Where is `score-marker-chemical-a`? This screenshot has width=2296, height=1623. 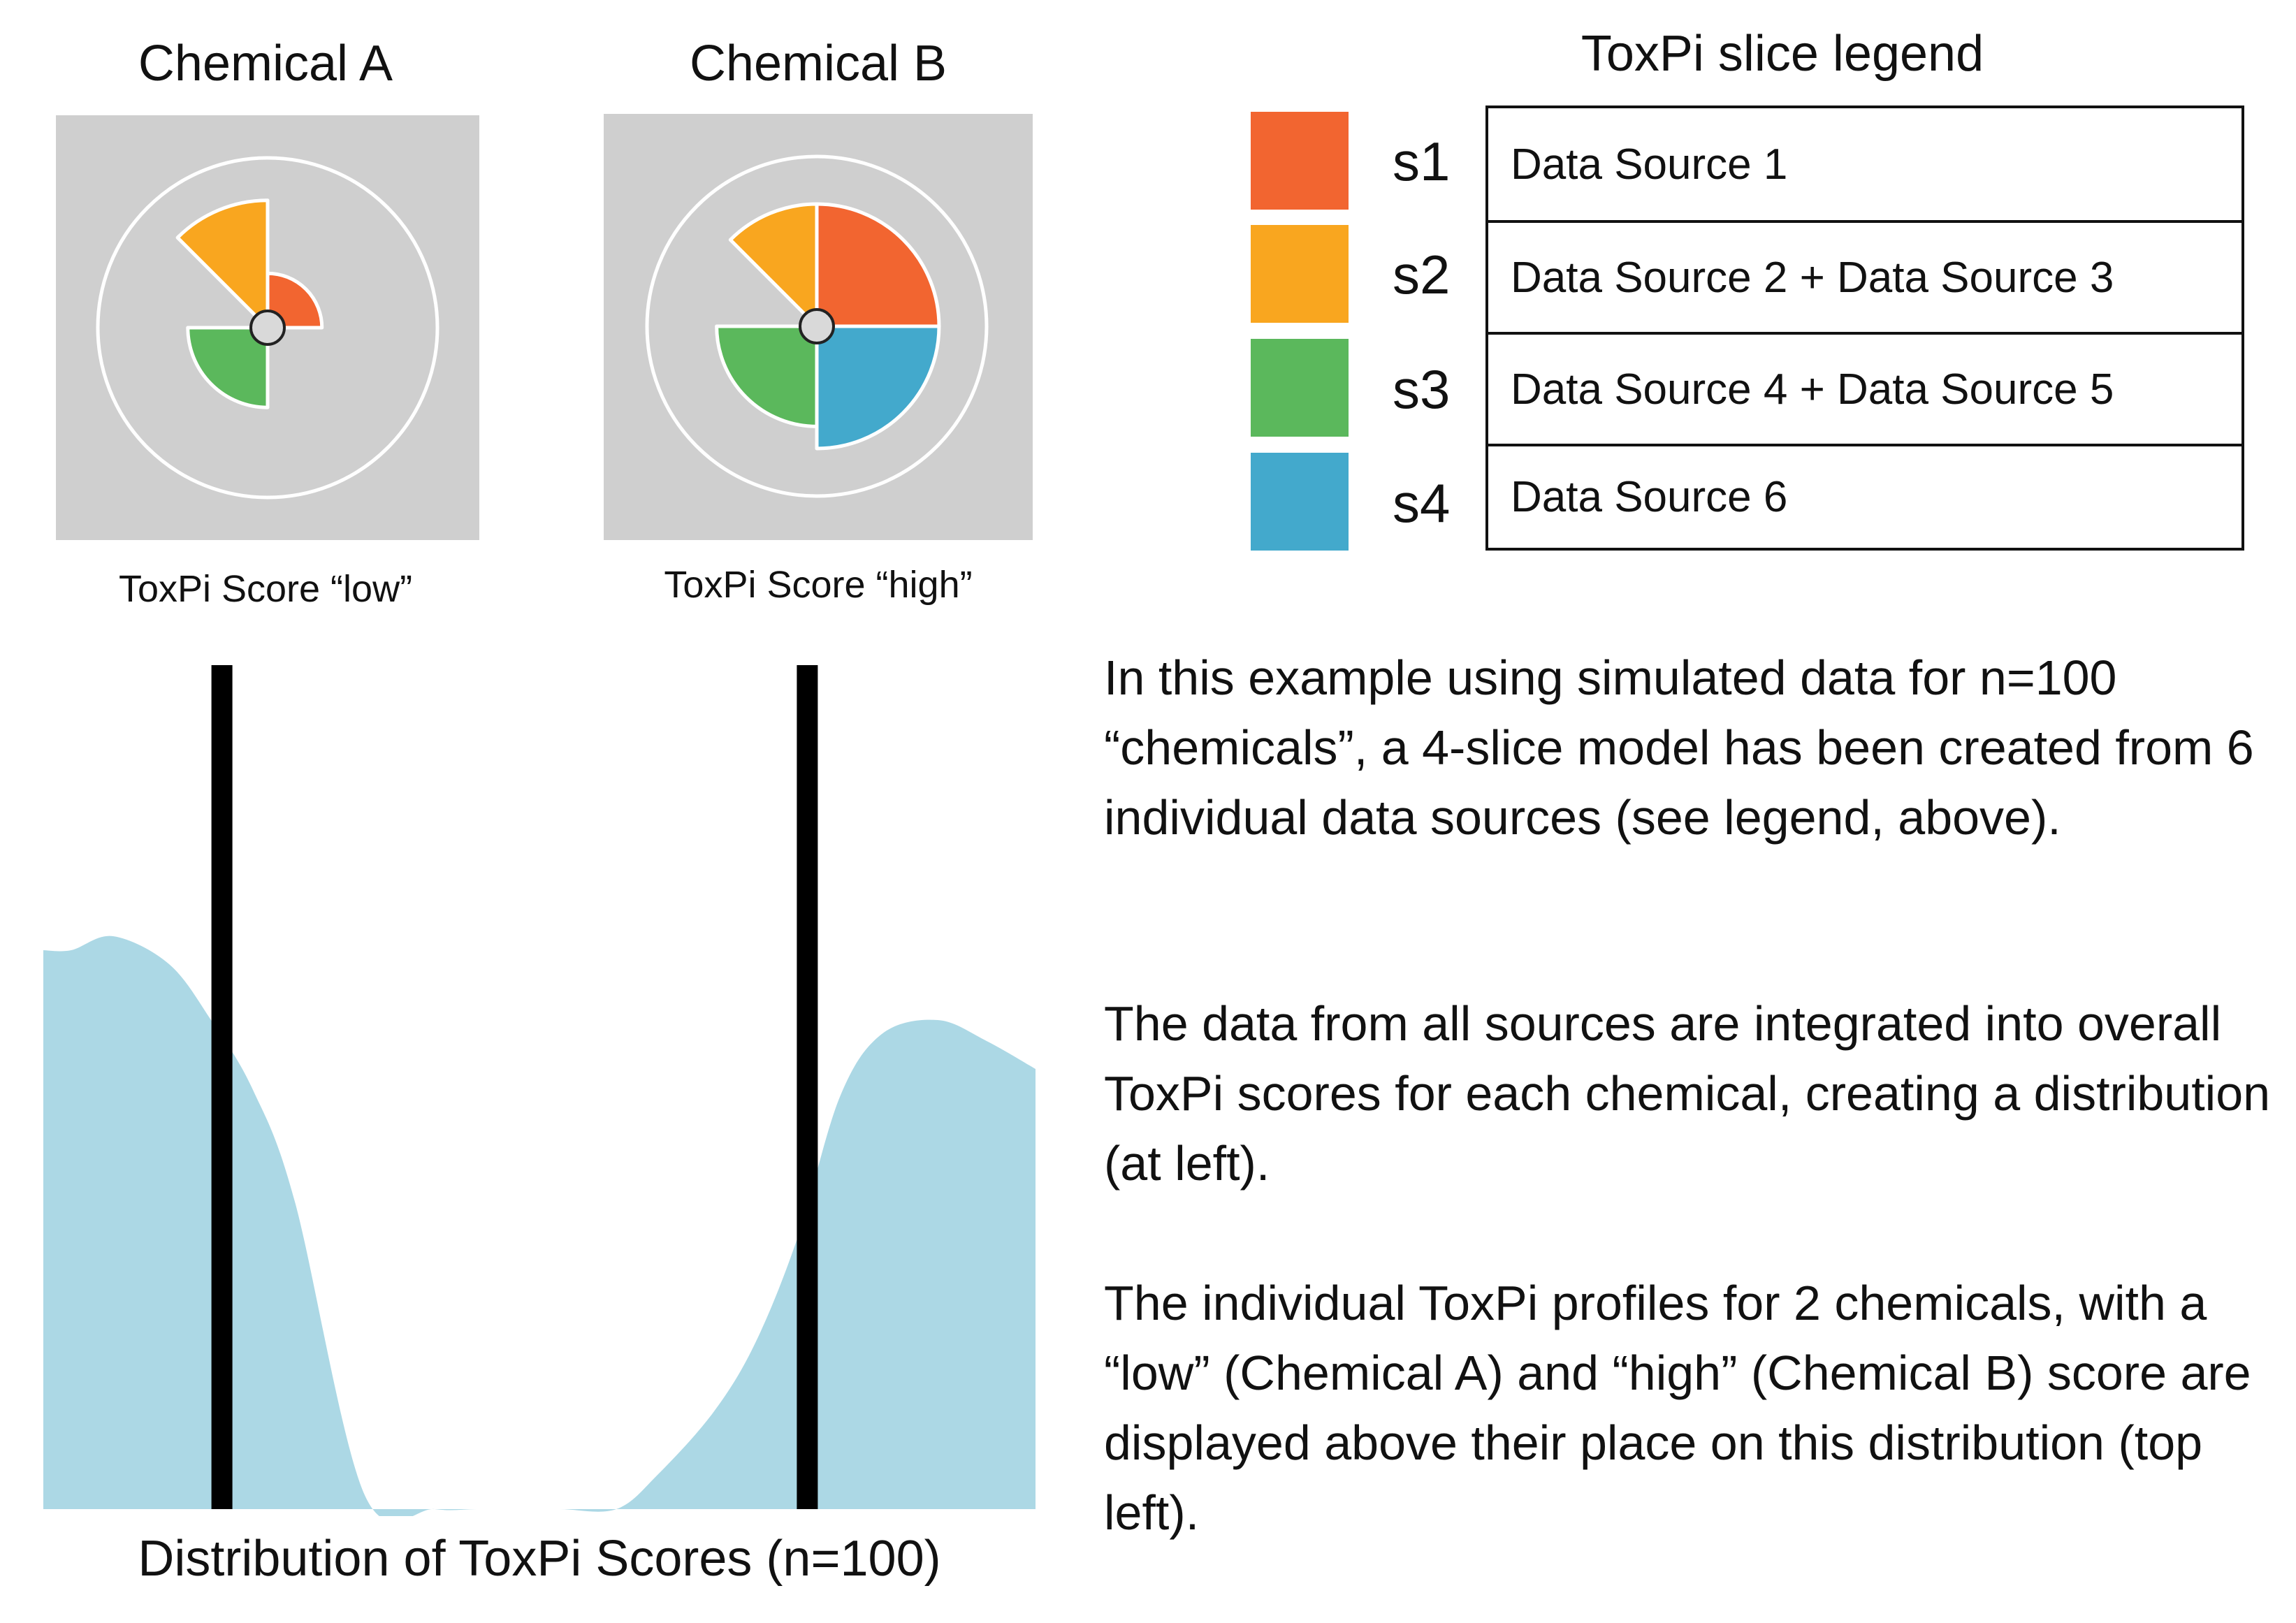
score-marker-chemical-a is located at coordinates (222, 1087).